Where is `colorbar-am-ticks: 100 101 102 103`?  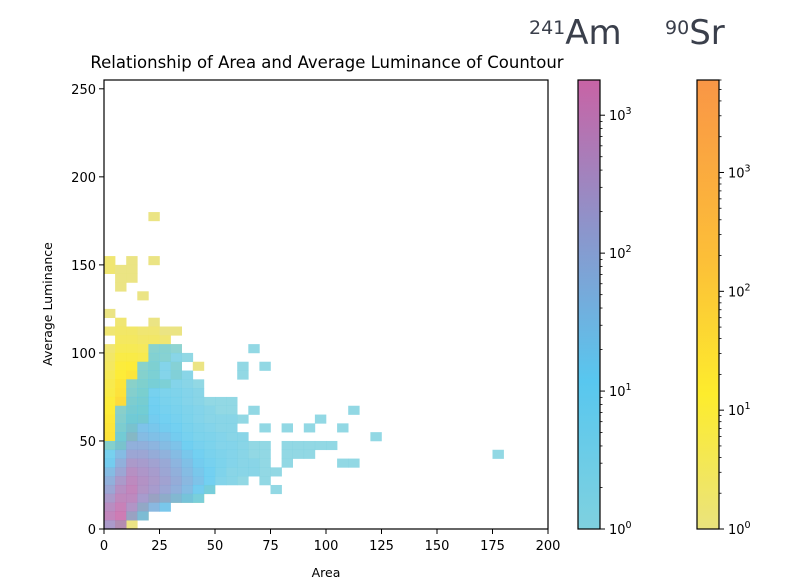 colorbar-am-ticks: 100 101 102 103 is located at coordinates (616, 322).